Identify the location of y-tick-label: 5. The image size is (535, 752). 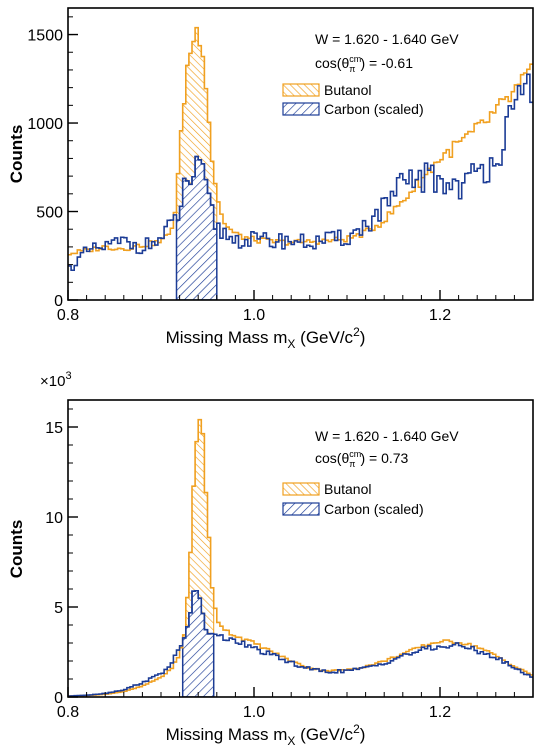
(58, 608).